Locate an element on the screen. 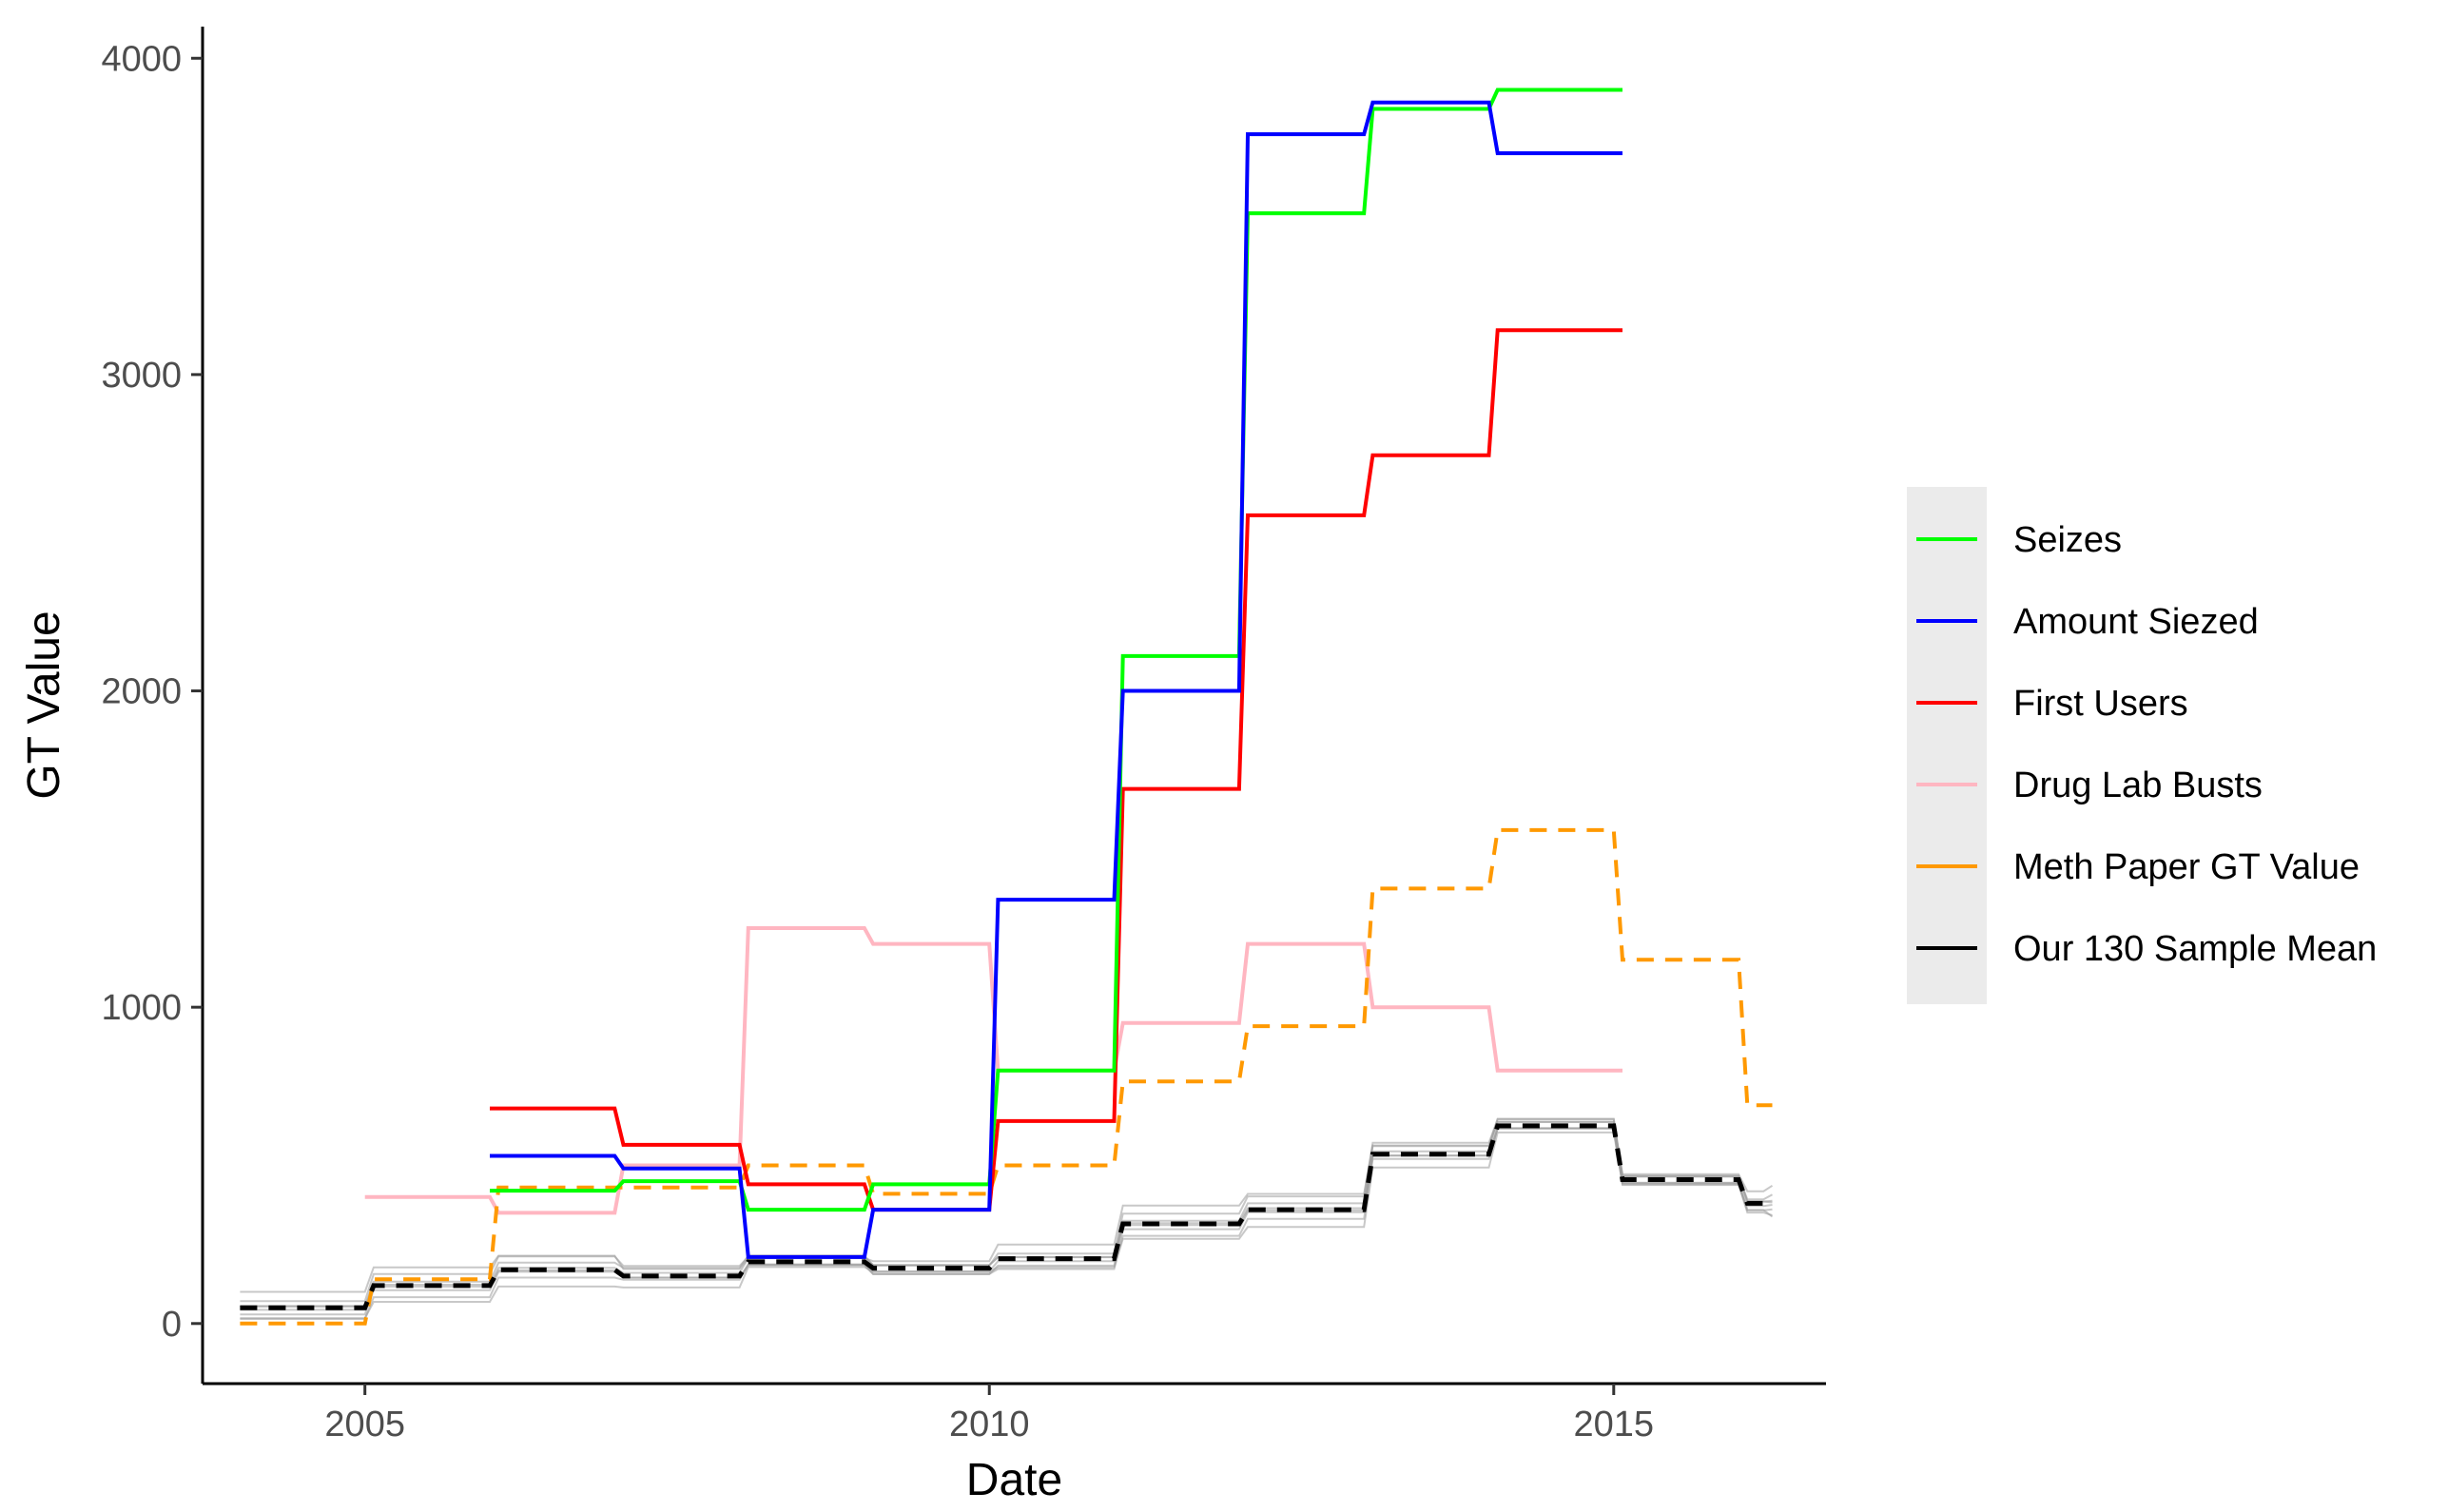 The image size is (2448, 1512). legend-key-background is located at coordinates (1947, 745).